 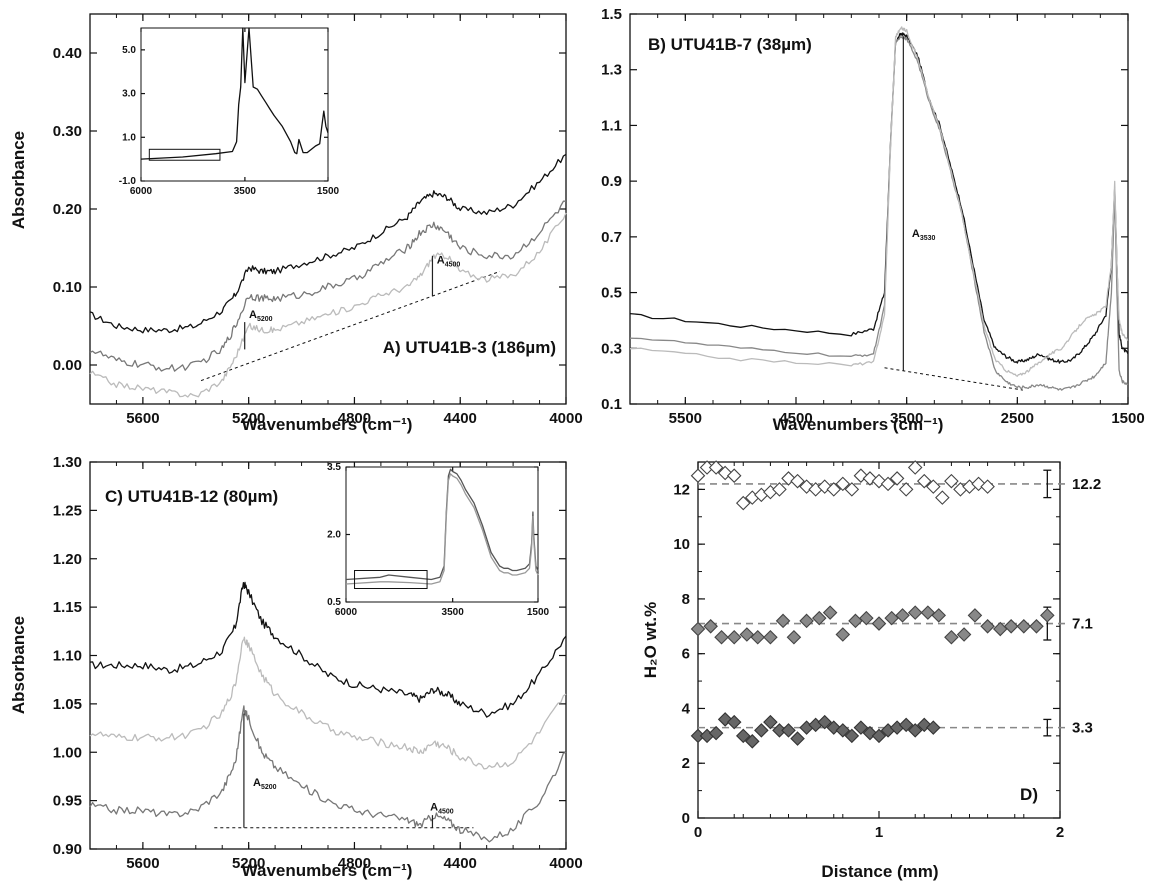 What do you see at coordinates (184, 154) in the screenshot?
I see `panel-a-inset-zoom-box` at bounding box center [184, 154].